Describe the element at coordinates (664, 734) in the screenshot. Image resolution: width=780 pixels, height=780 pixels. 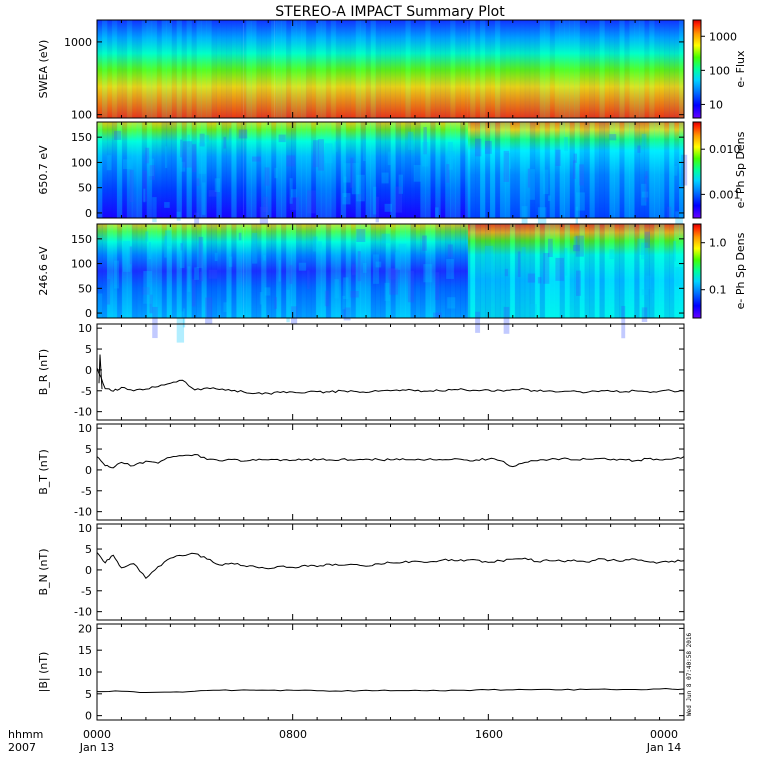
I see `time-tick-label-4: 0000` at that location.